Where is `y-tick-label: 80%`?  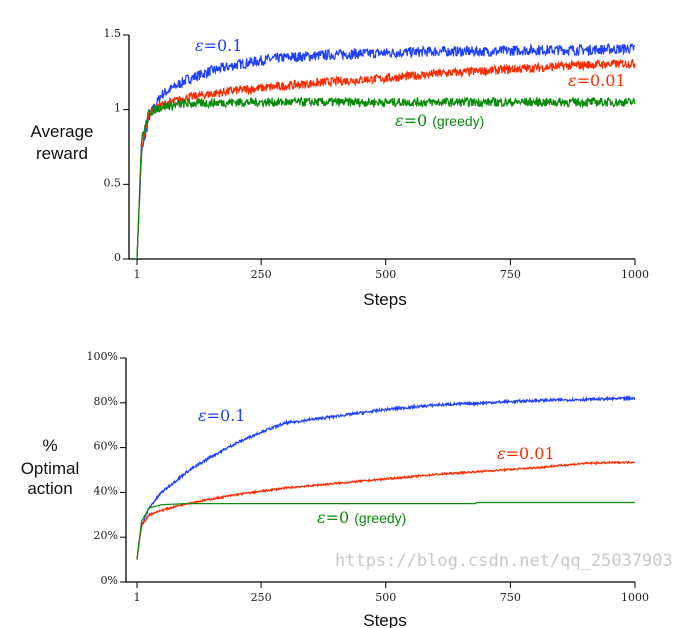 y-tick-label: 80% is located at coordinates (106, 401).